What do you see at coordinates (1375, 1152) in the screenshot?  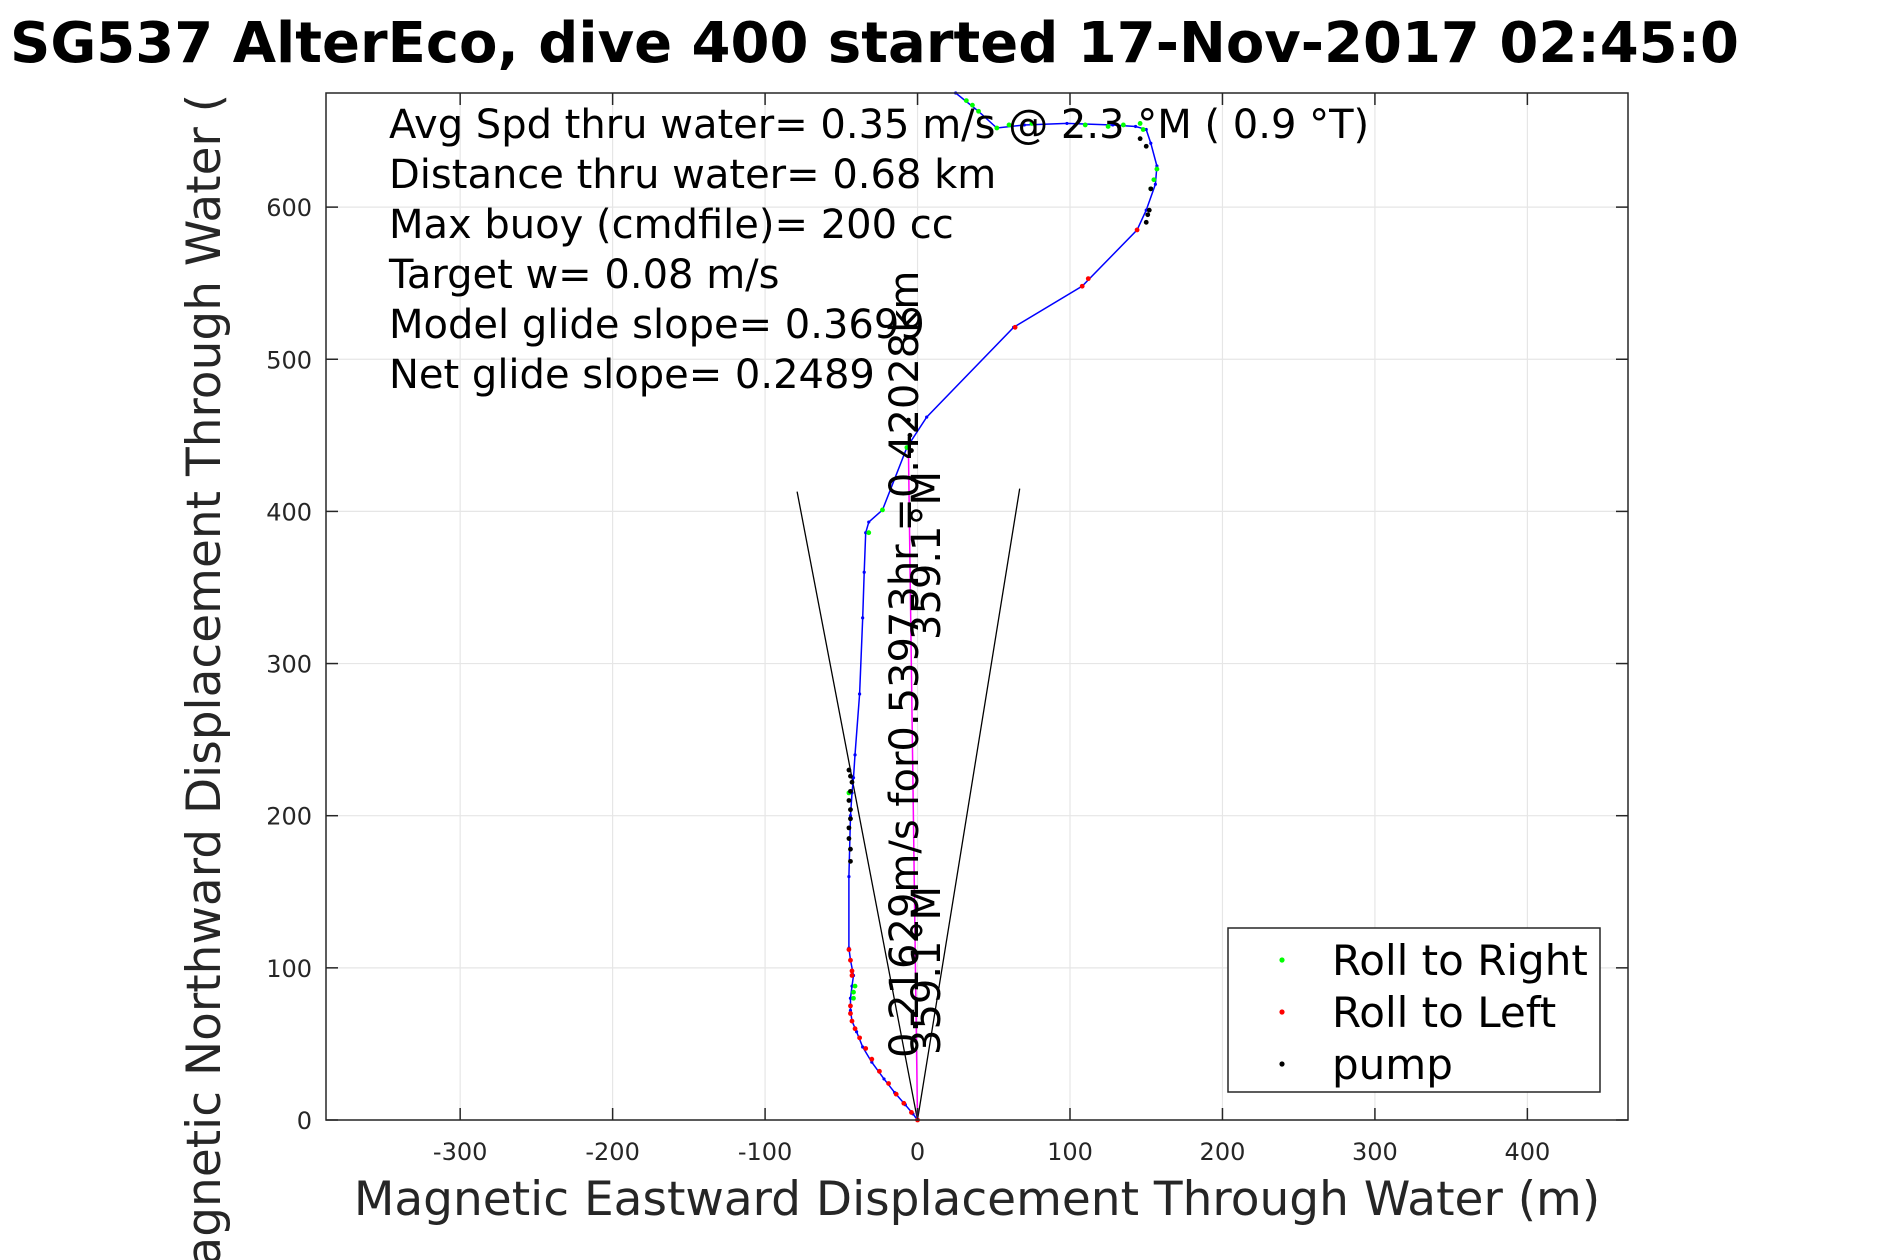 I see `x-tick-label: 300` at bounding box center [1375, 1152].